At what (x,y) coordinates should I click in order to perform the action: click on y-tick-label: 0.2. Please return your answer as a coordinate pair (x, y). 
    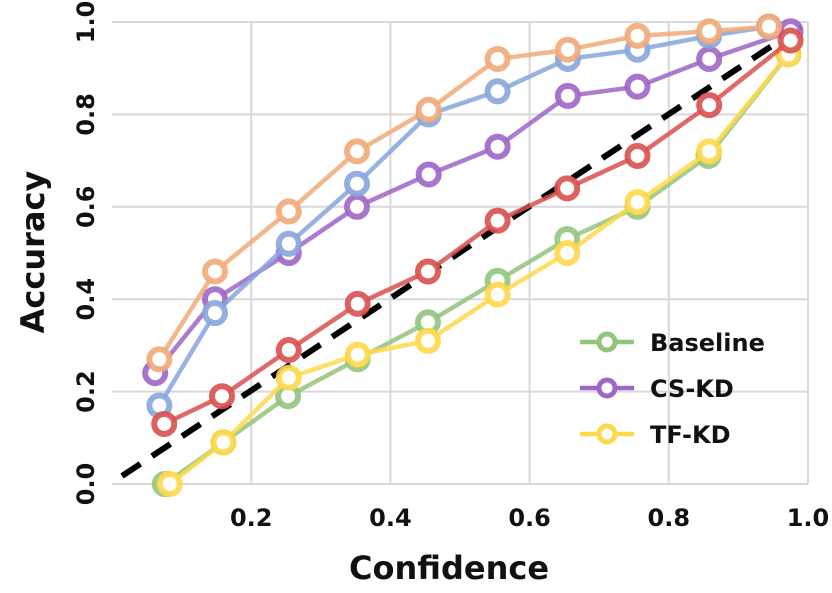
    Looking at the image, I should click on (86, 391).